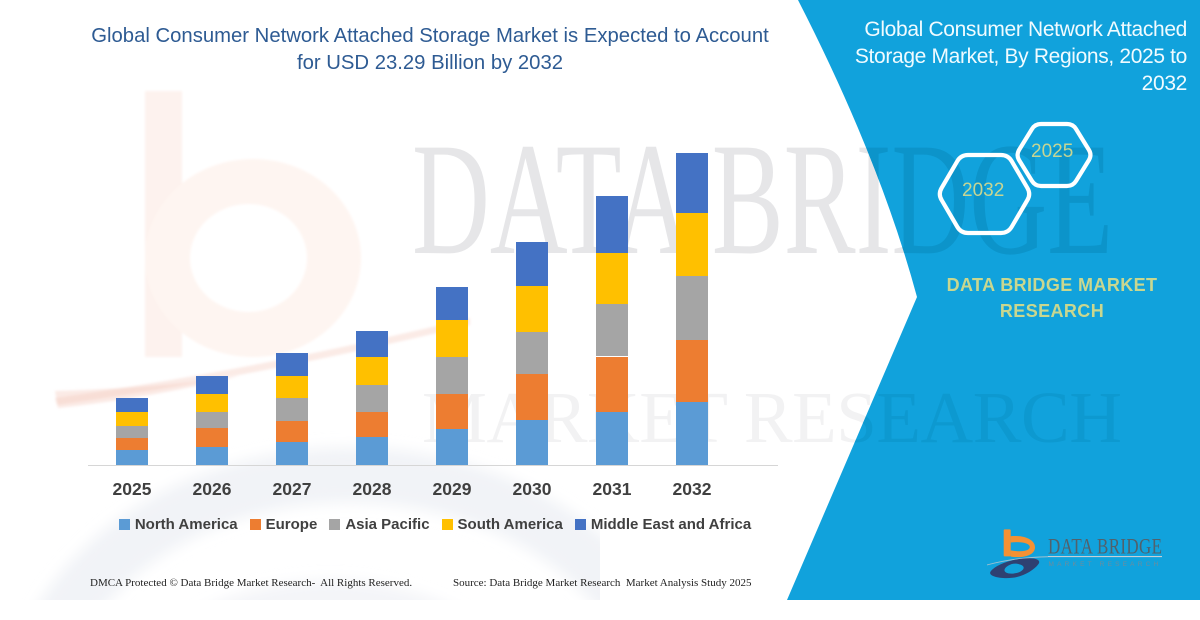  I want to click on svg-text: DATA BRIDGE, so click(1105, 548).